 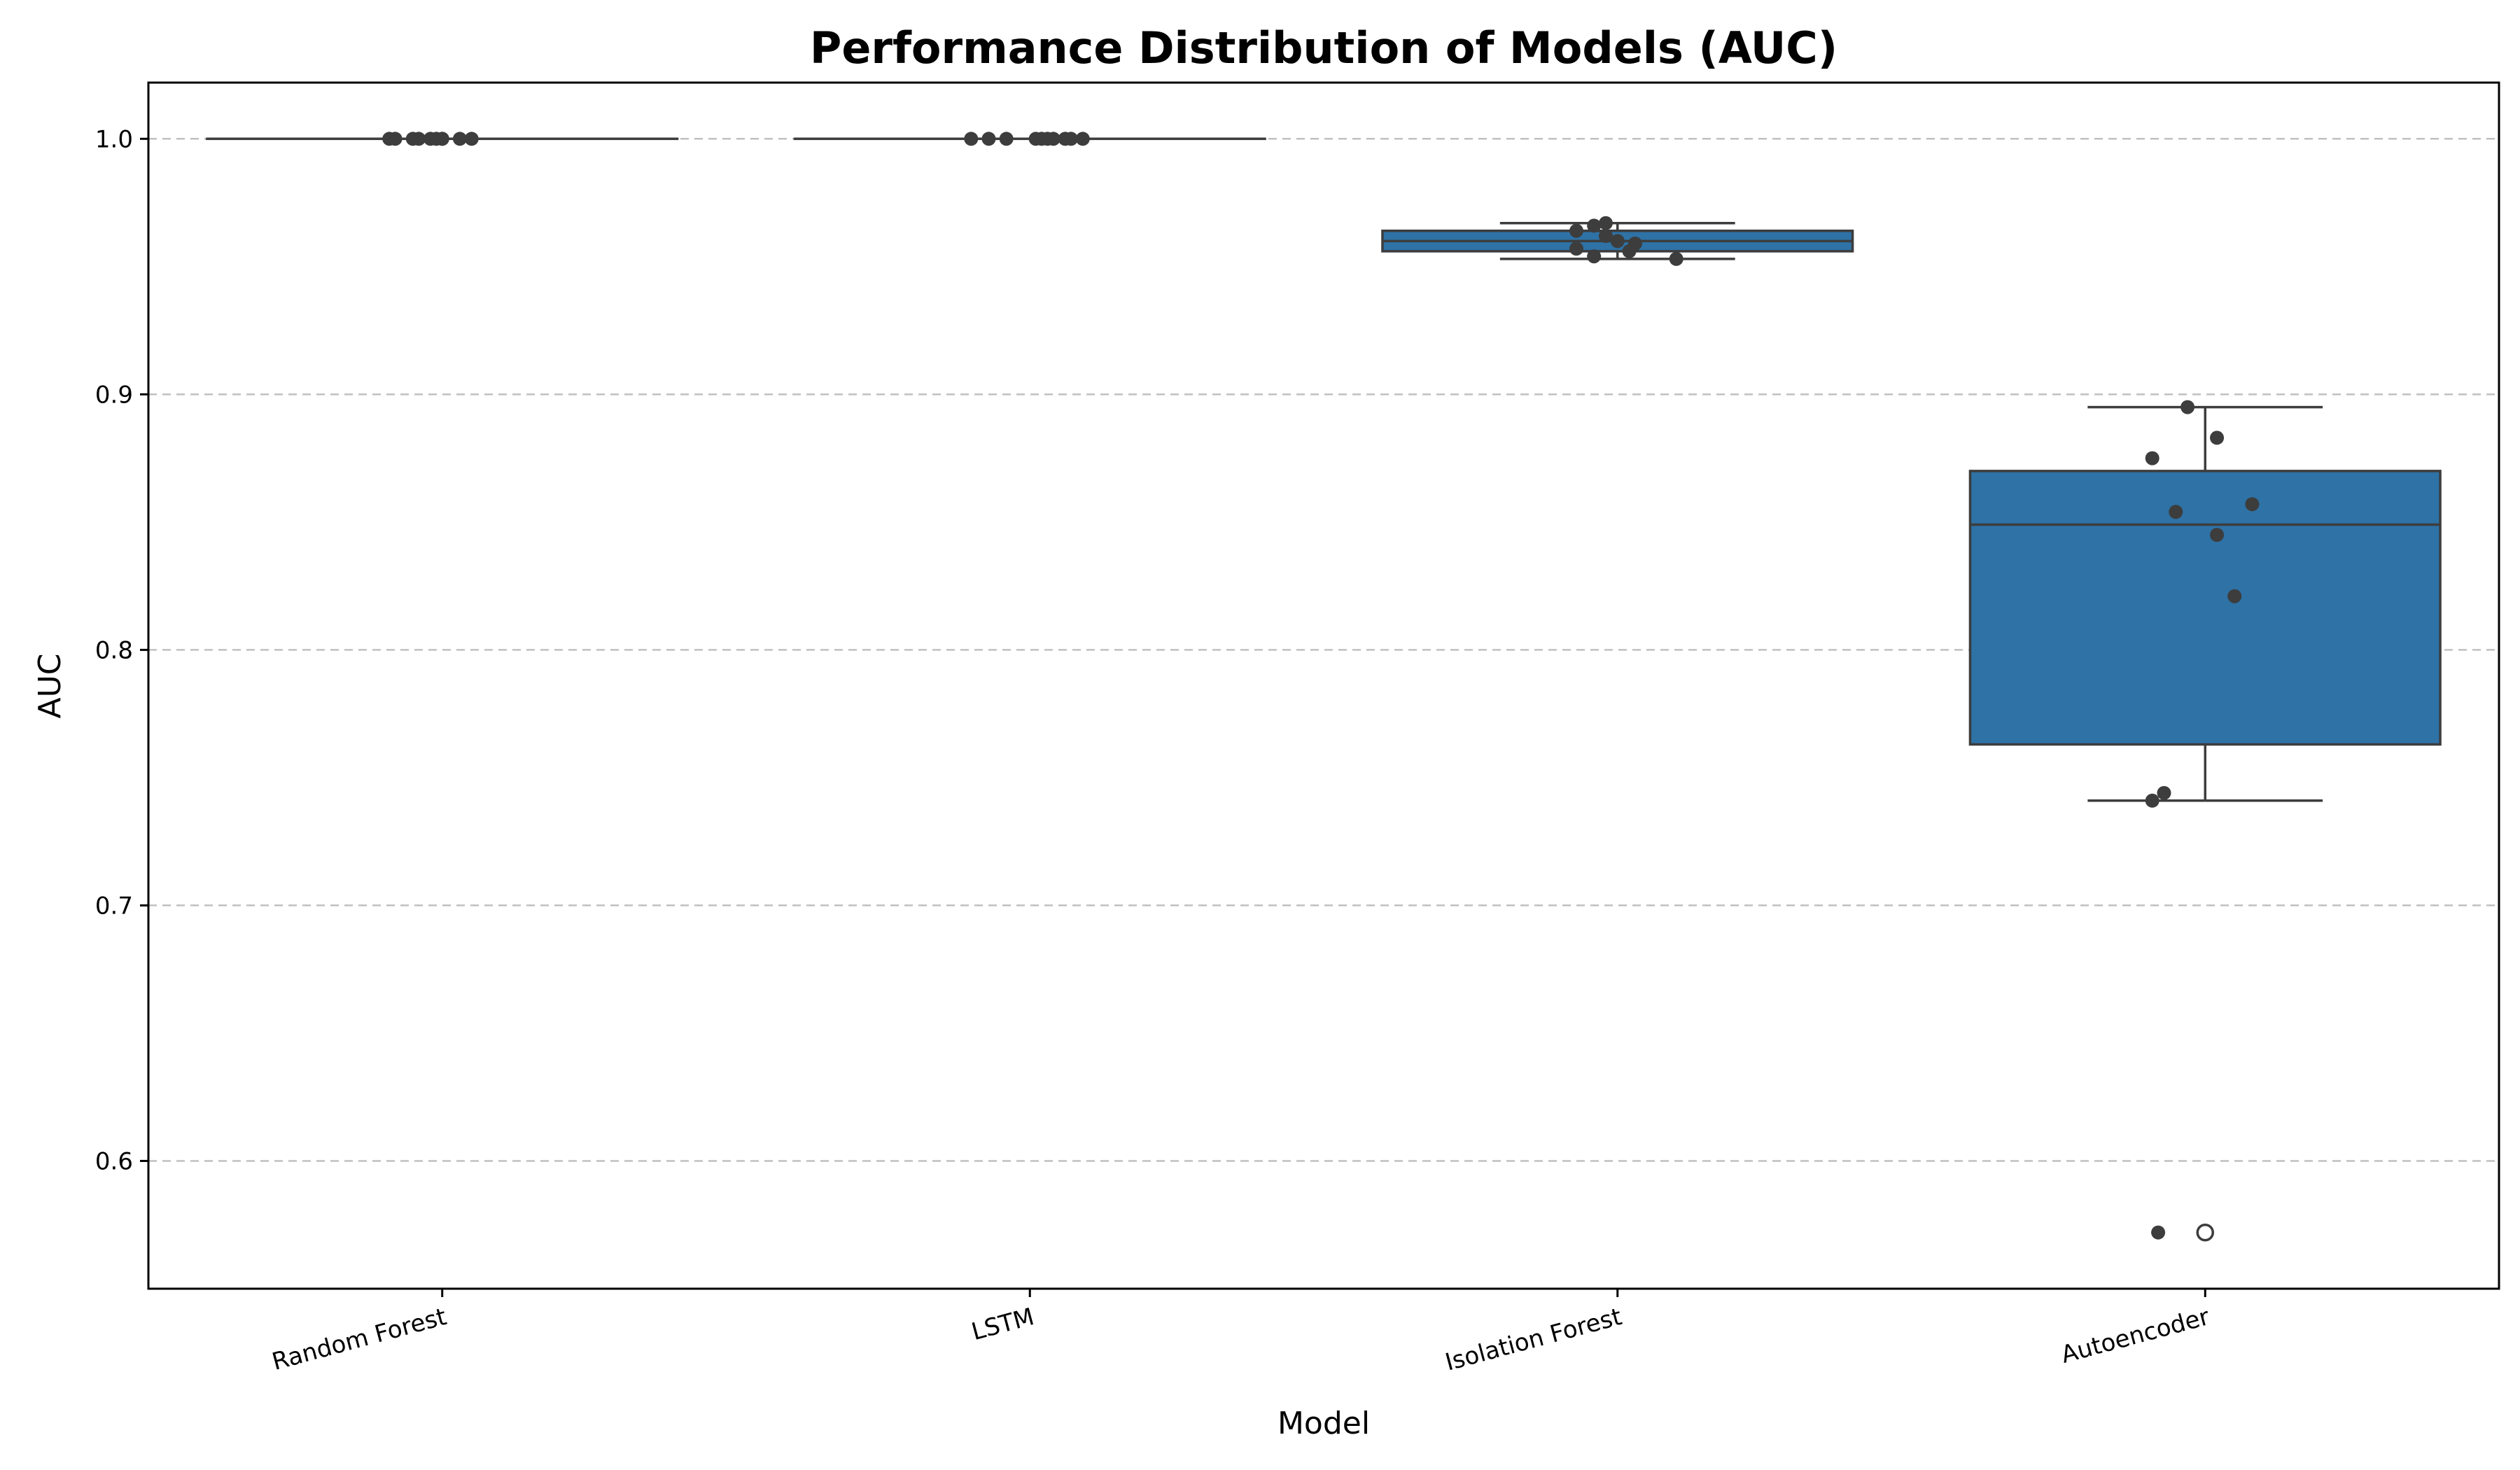 I want to click on x-tick-label: Random Forest, so click(x=360, y=1339).